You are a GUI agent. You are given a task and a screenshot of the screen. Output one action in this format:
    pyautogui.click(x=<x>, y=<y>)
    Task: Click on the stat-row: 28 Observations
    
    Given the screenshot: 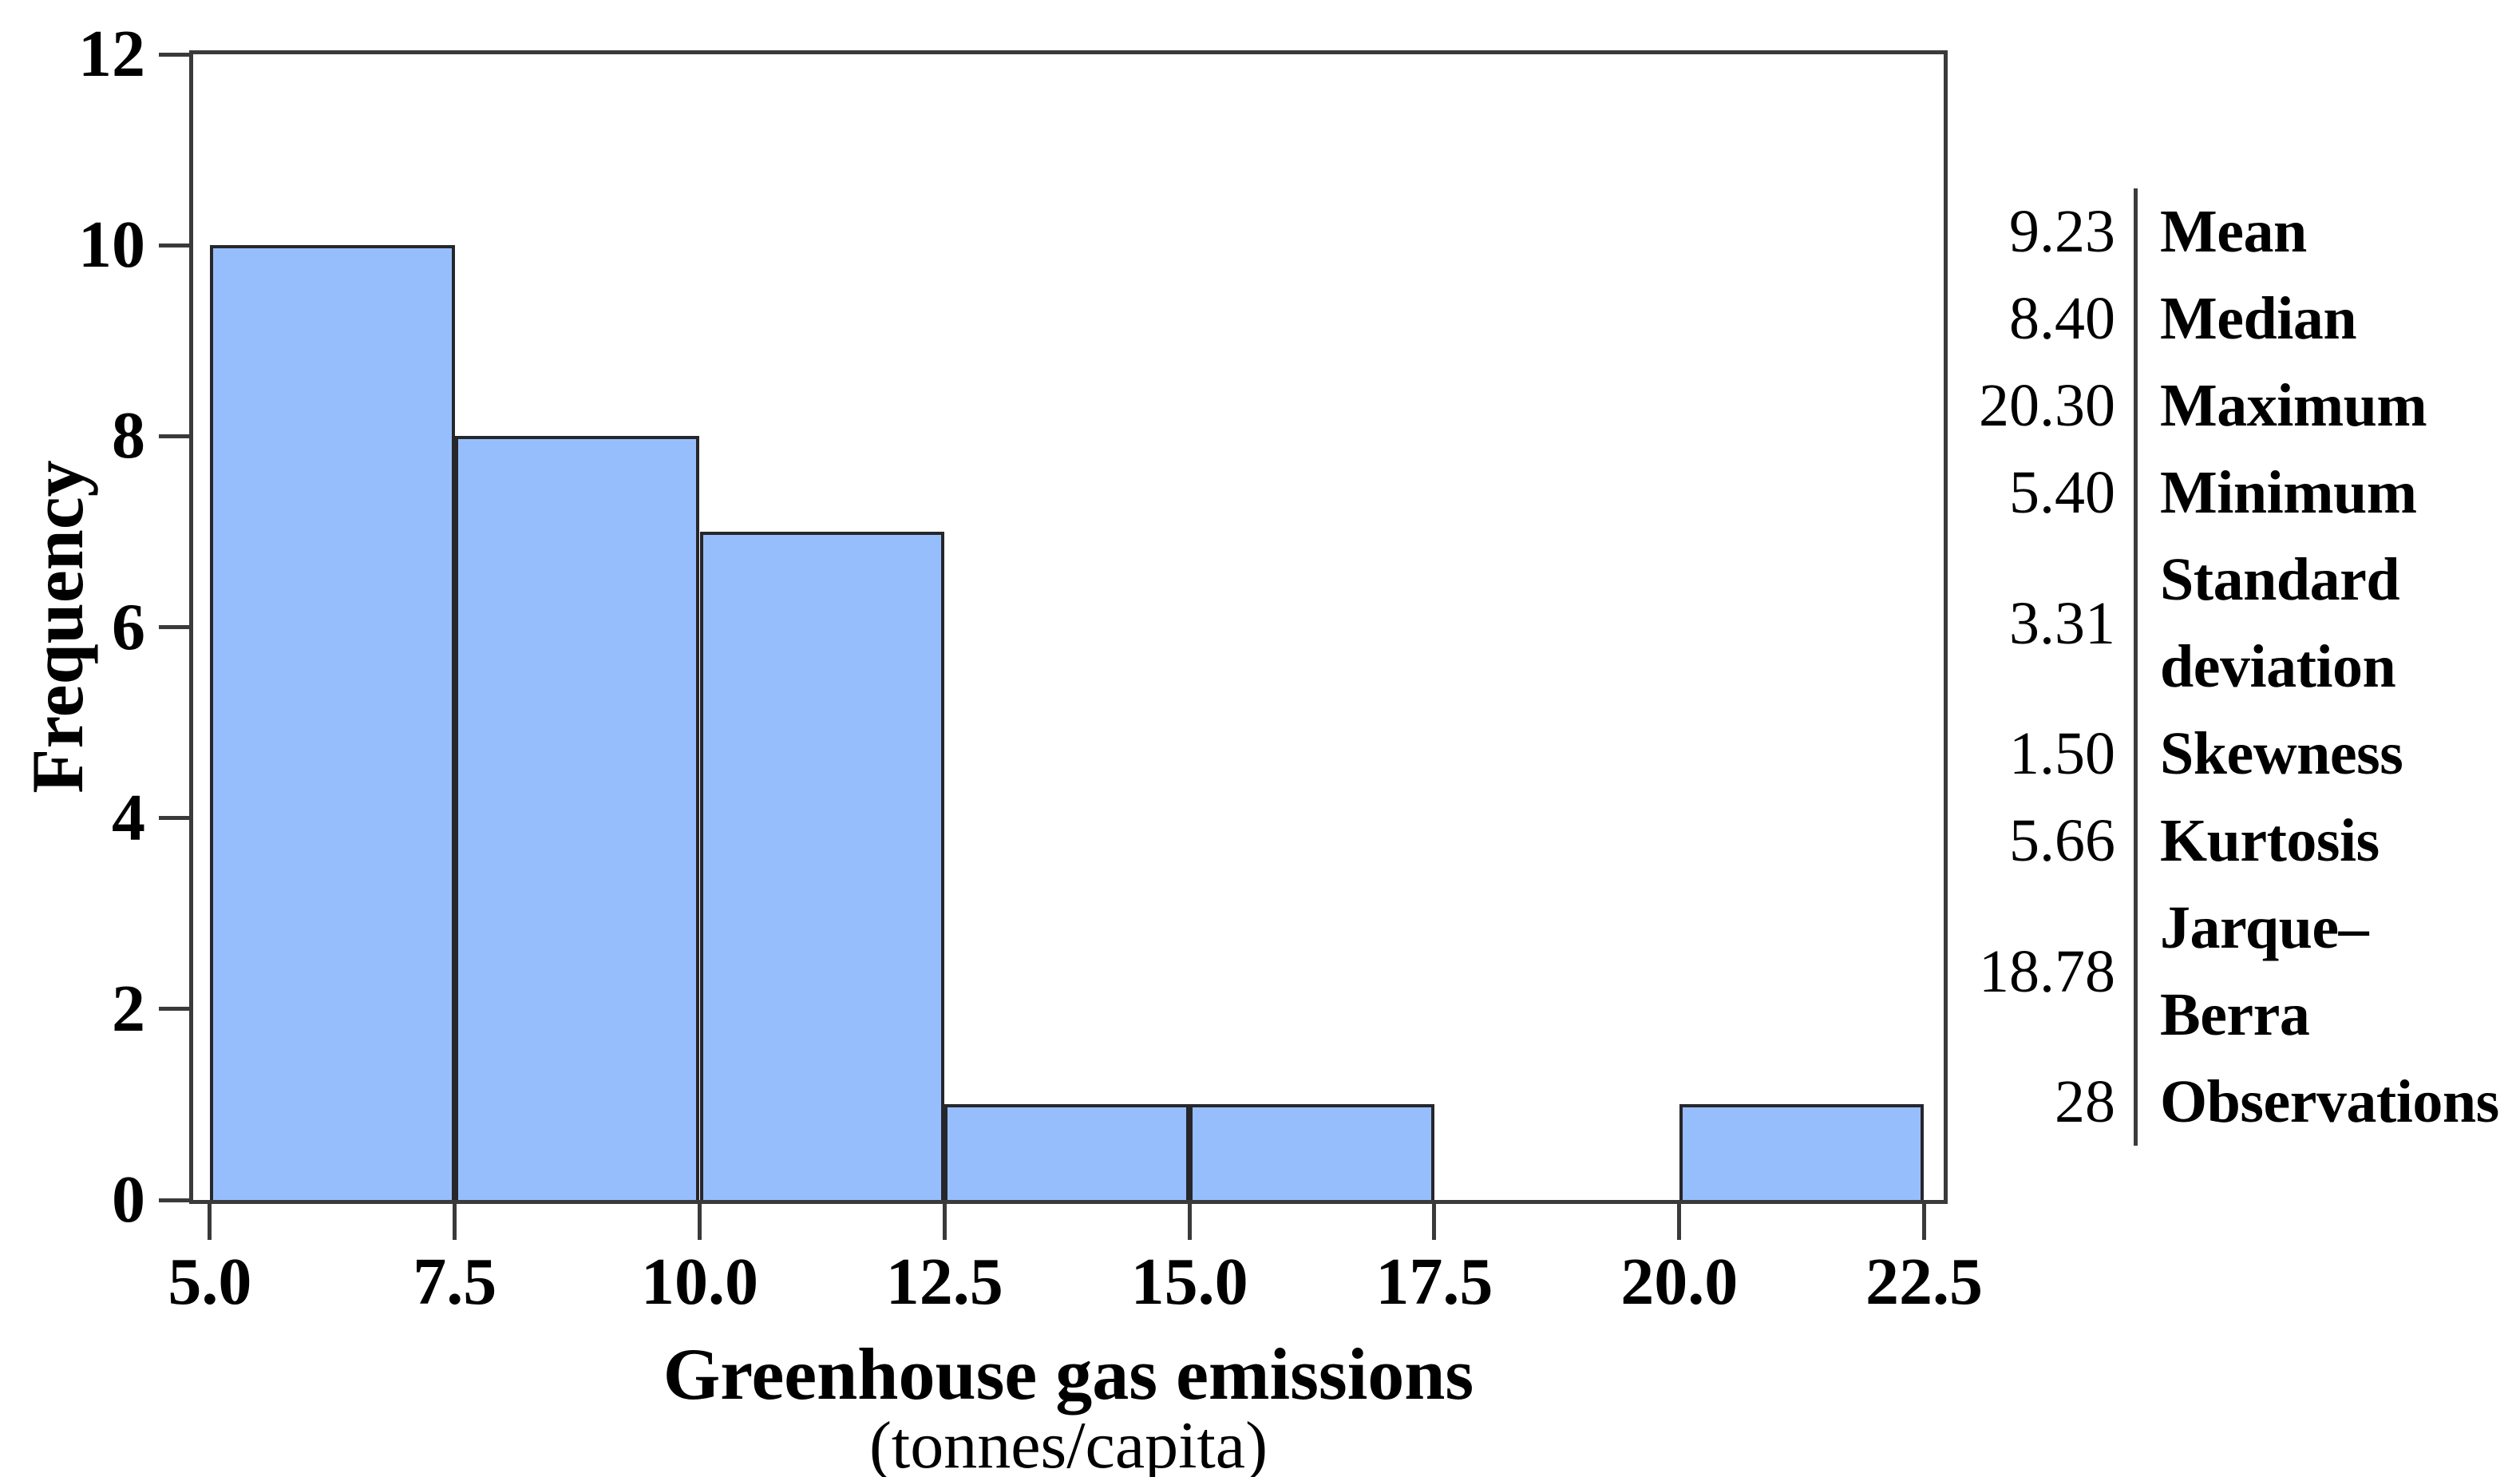 What is the action you would take?
    pyautogui.click(x=2239, y=1102)
    